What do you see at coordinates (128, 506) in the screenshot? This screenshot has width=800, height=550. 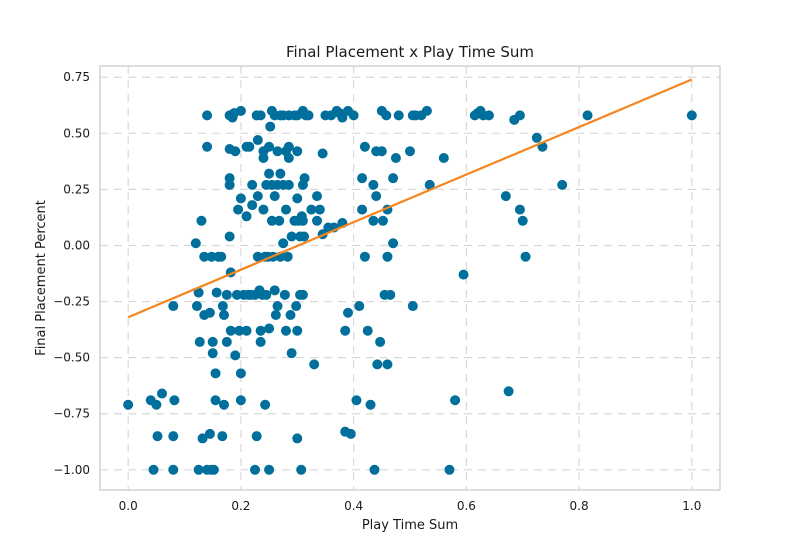 I see `x-tick-label: 0.0` at bounding box center [128, 506].